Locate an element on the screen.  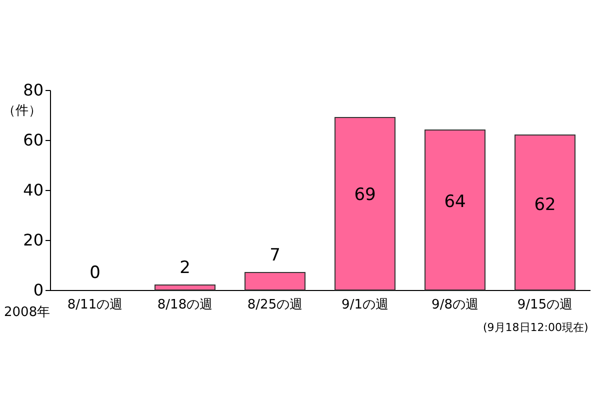
data-label: 69 is located at coordinates (365, 195).